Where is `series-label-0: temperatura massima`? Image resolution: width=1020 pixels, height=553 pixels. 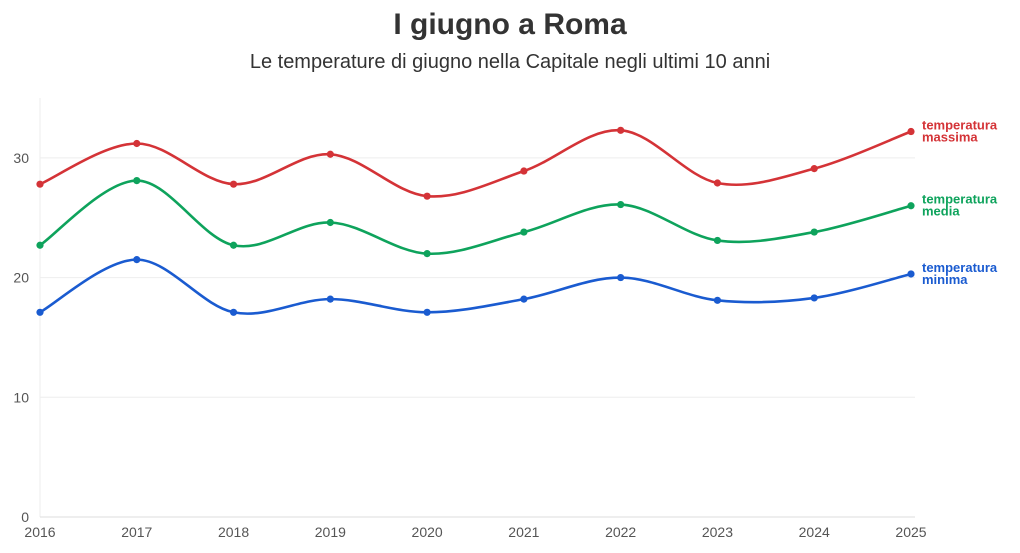 series-label-0: temperatura massima is located at coordinates (960, 131).